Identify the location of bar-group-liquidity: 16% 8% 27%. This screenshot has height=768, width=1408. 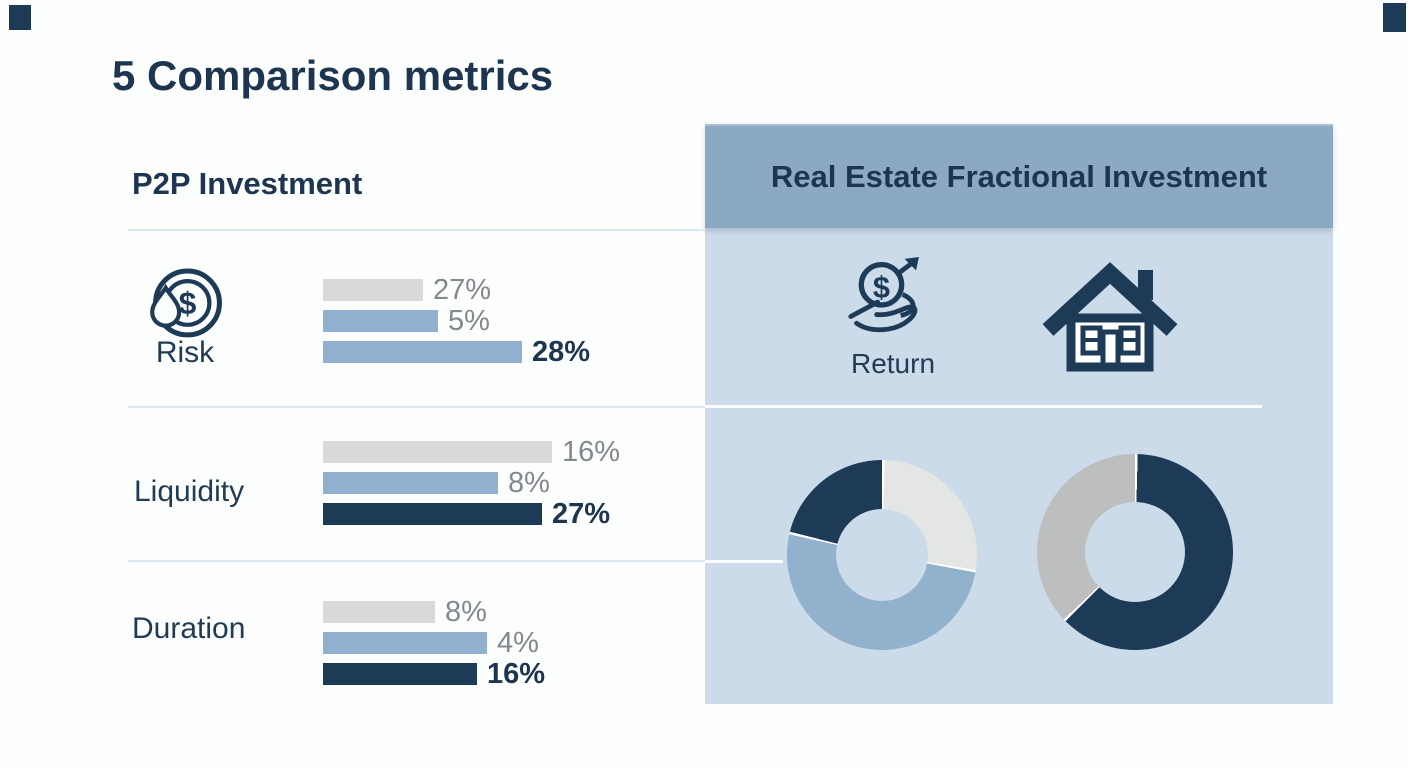
(472, 483).